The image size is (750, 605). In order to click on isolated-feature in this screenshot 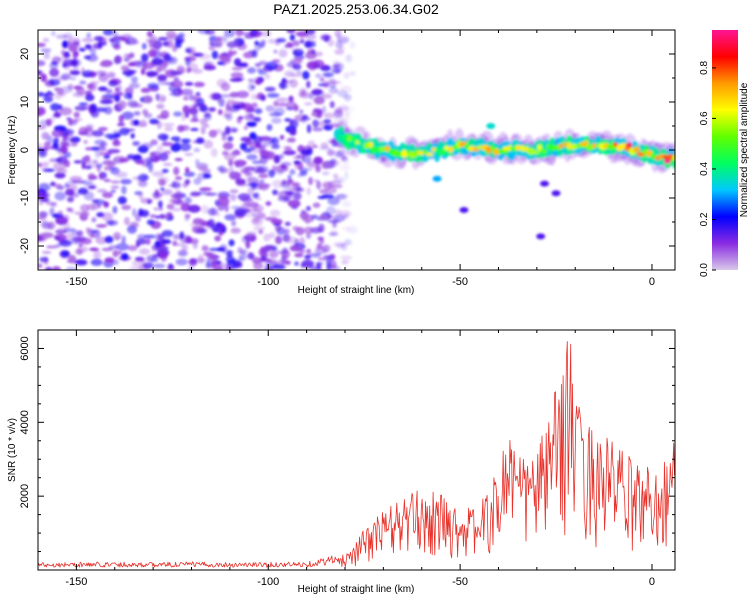, I will do `click(437, 178)`.